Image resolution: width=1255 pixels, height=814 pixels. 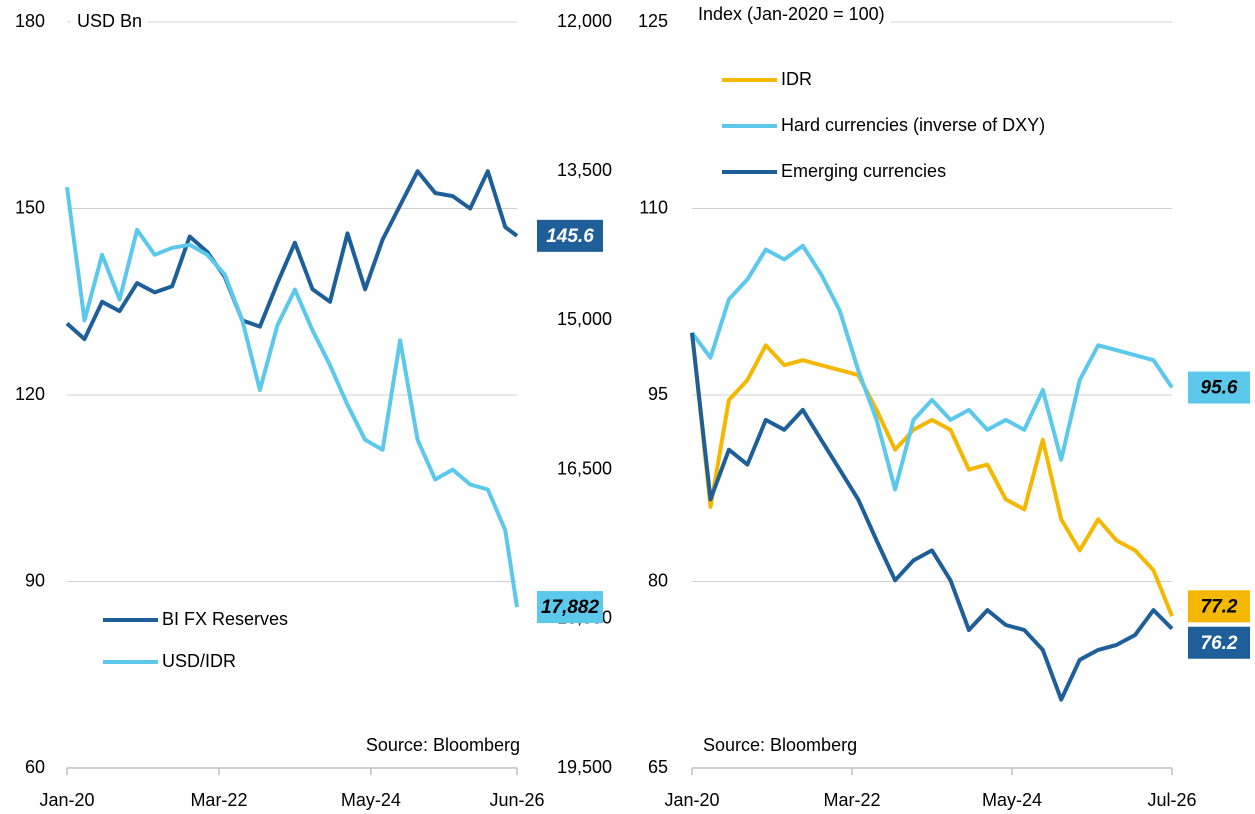 I want to click on y-axis-label: Index (Jan-2020 = 100), so click(x=791, y=14).